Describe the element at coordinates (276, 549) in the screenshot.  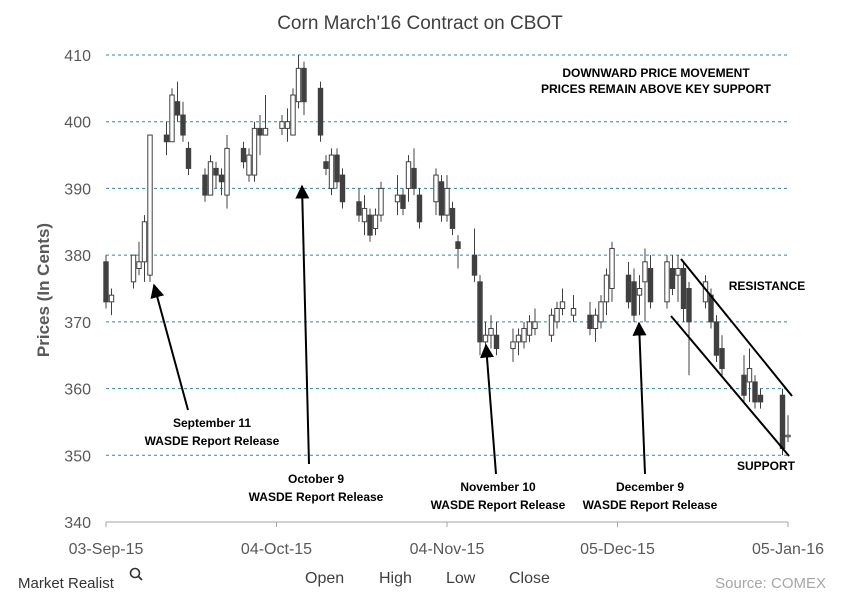
I see `x-tick-label: 04-Oct-15` at that location.